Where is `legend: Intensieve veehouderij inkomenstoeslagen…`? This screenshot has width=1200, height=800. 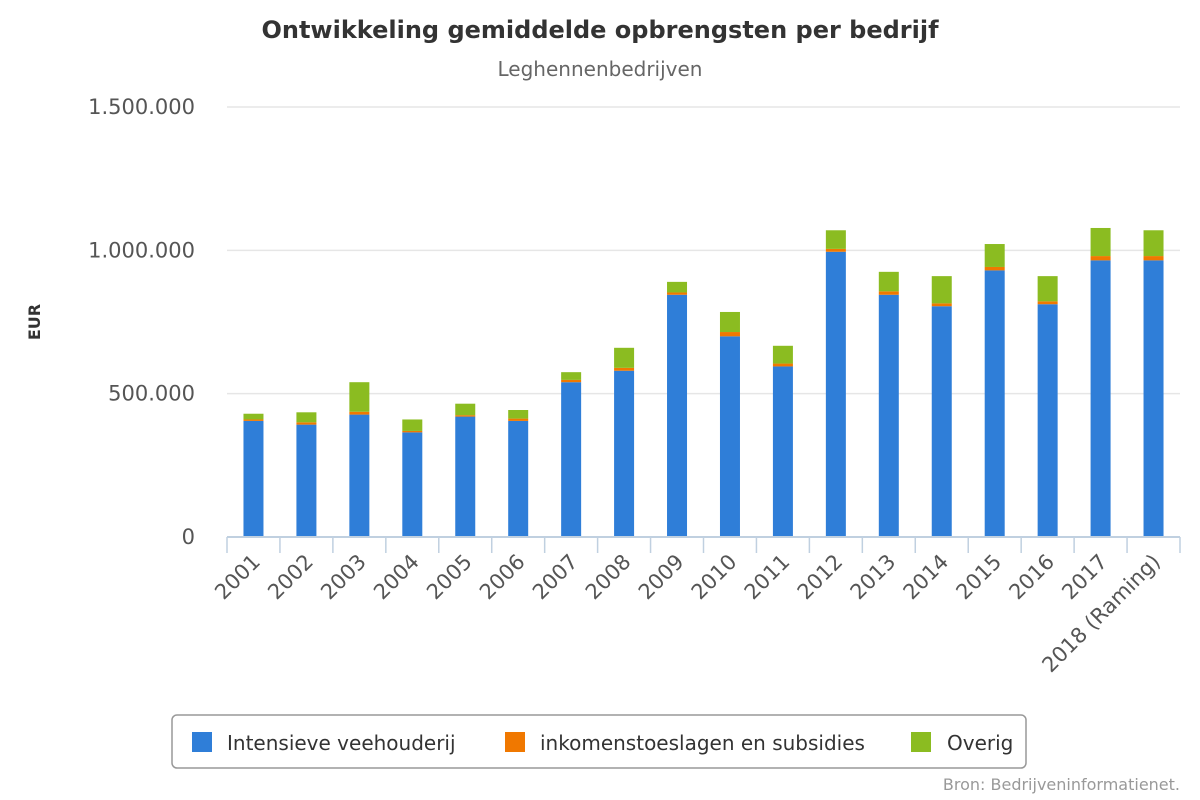 legend: Intensieve veehouderij inkomenstoeslagen… is located at coordinates (599, 741).